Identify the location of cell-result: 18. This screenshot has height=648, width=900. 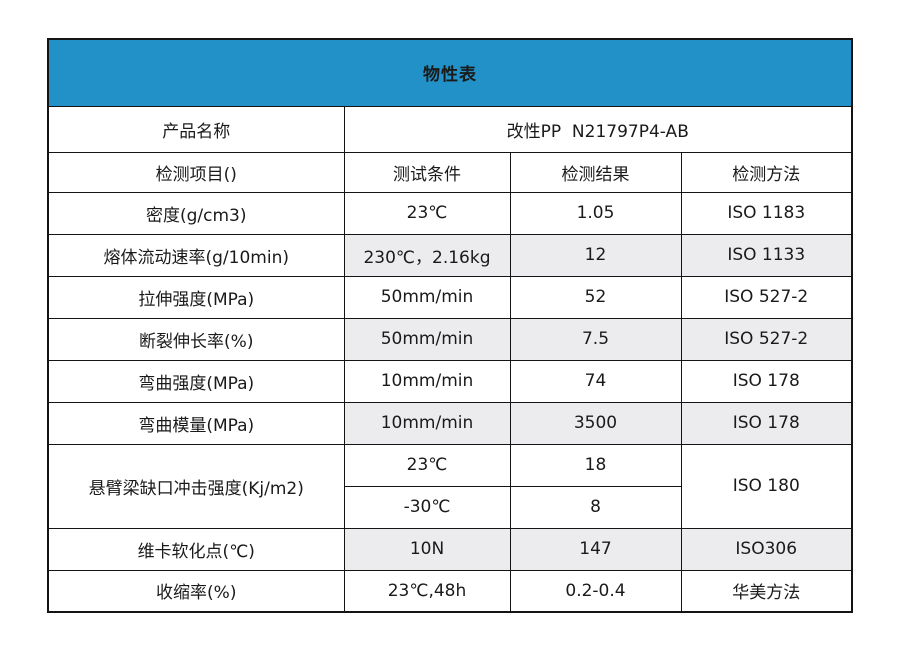
(595, 465).